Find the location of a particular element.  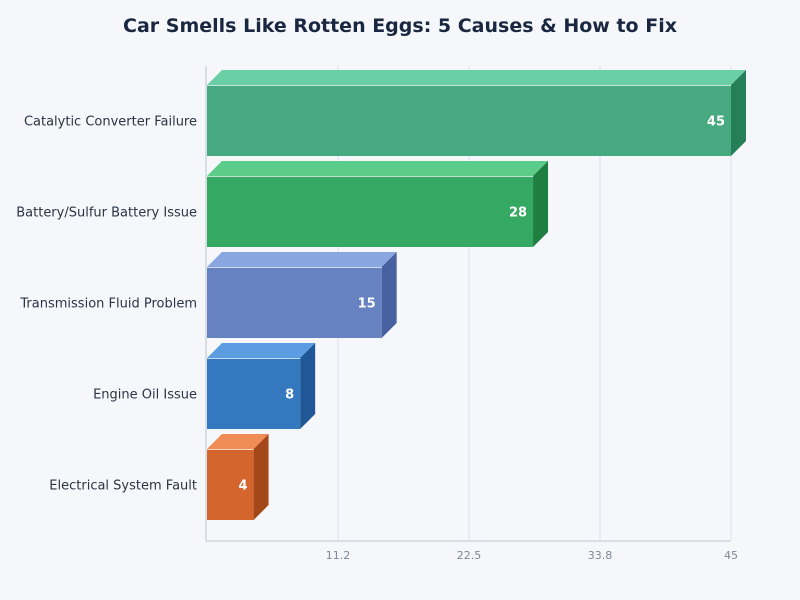

data-label: 45 is located at coordinates (716, 122).